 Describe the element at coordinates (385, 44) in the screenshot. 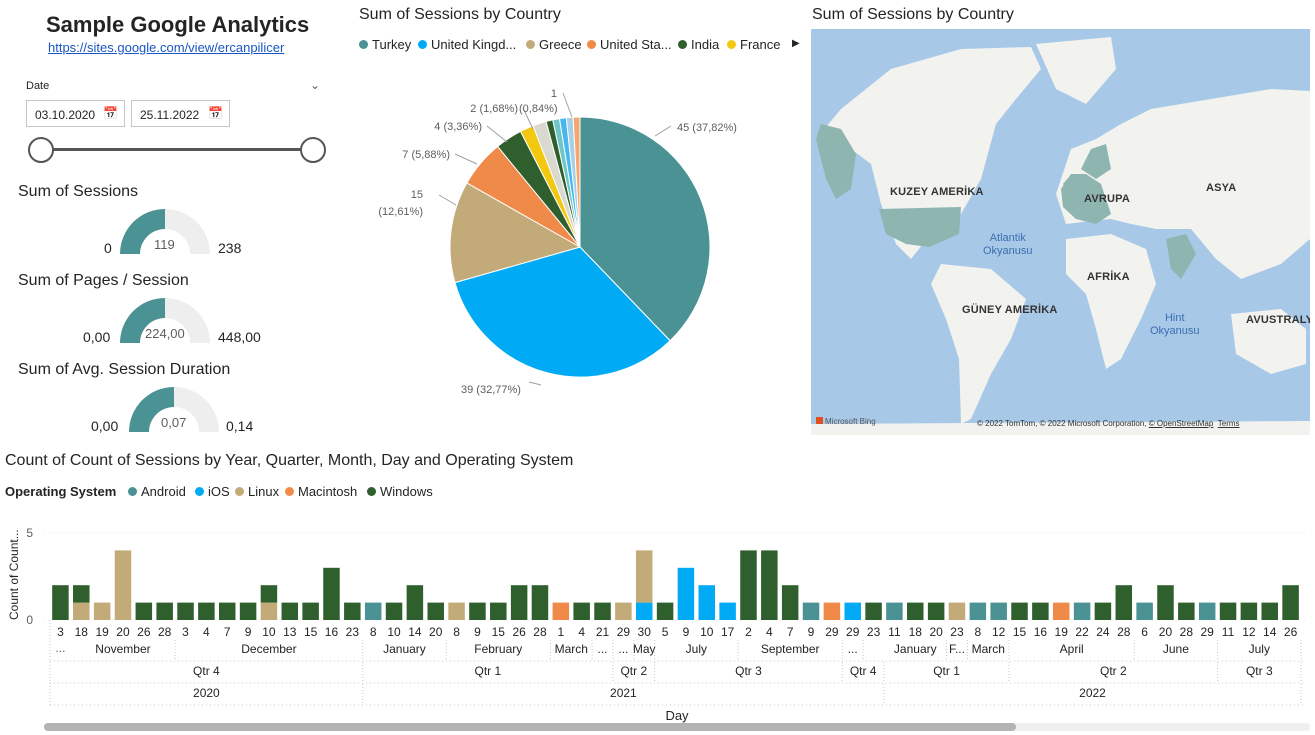

I see `legend-item-turkey: Turkey` at that location.